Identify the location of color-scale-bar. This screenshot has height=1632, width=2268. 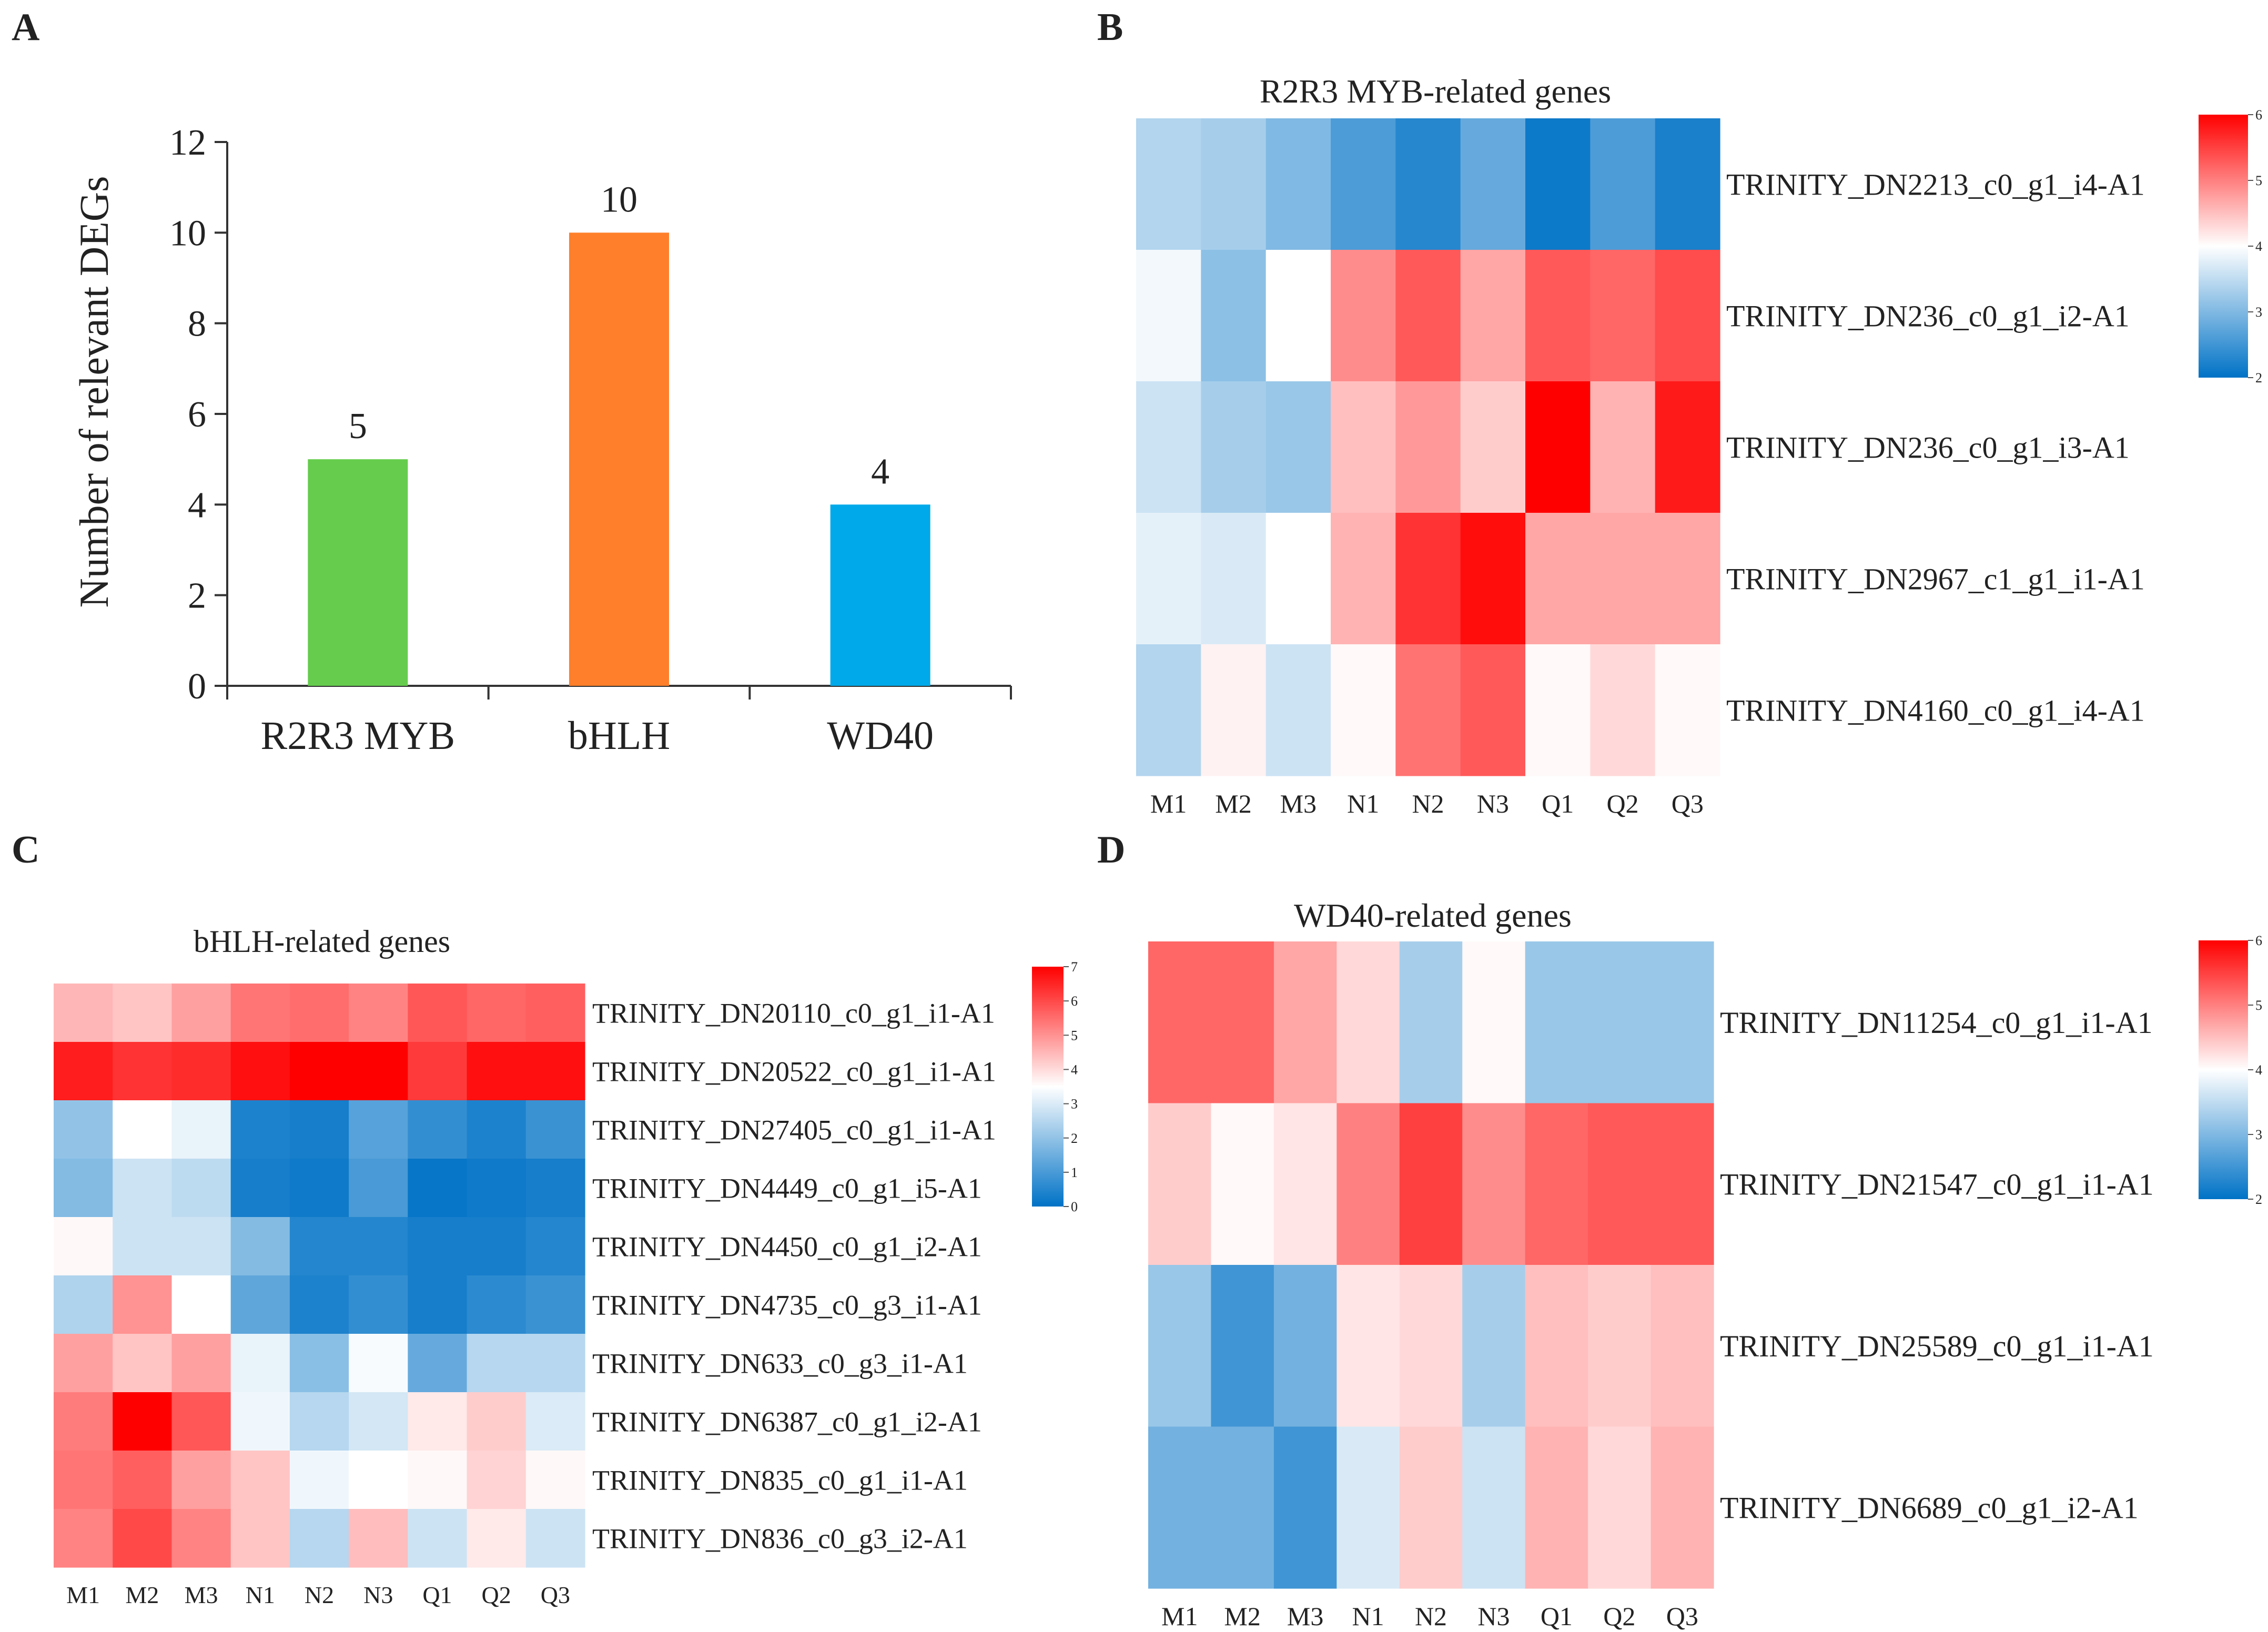
(2223, 1069).